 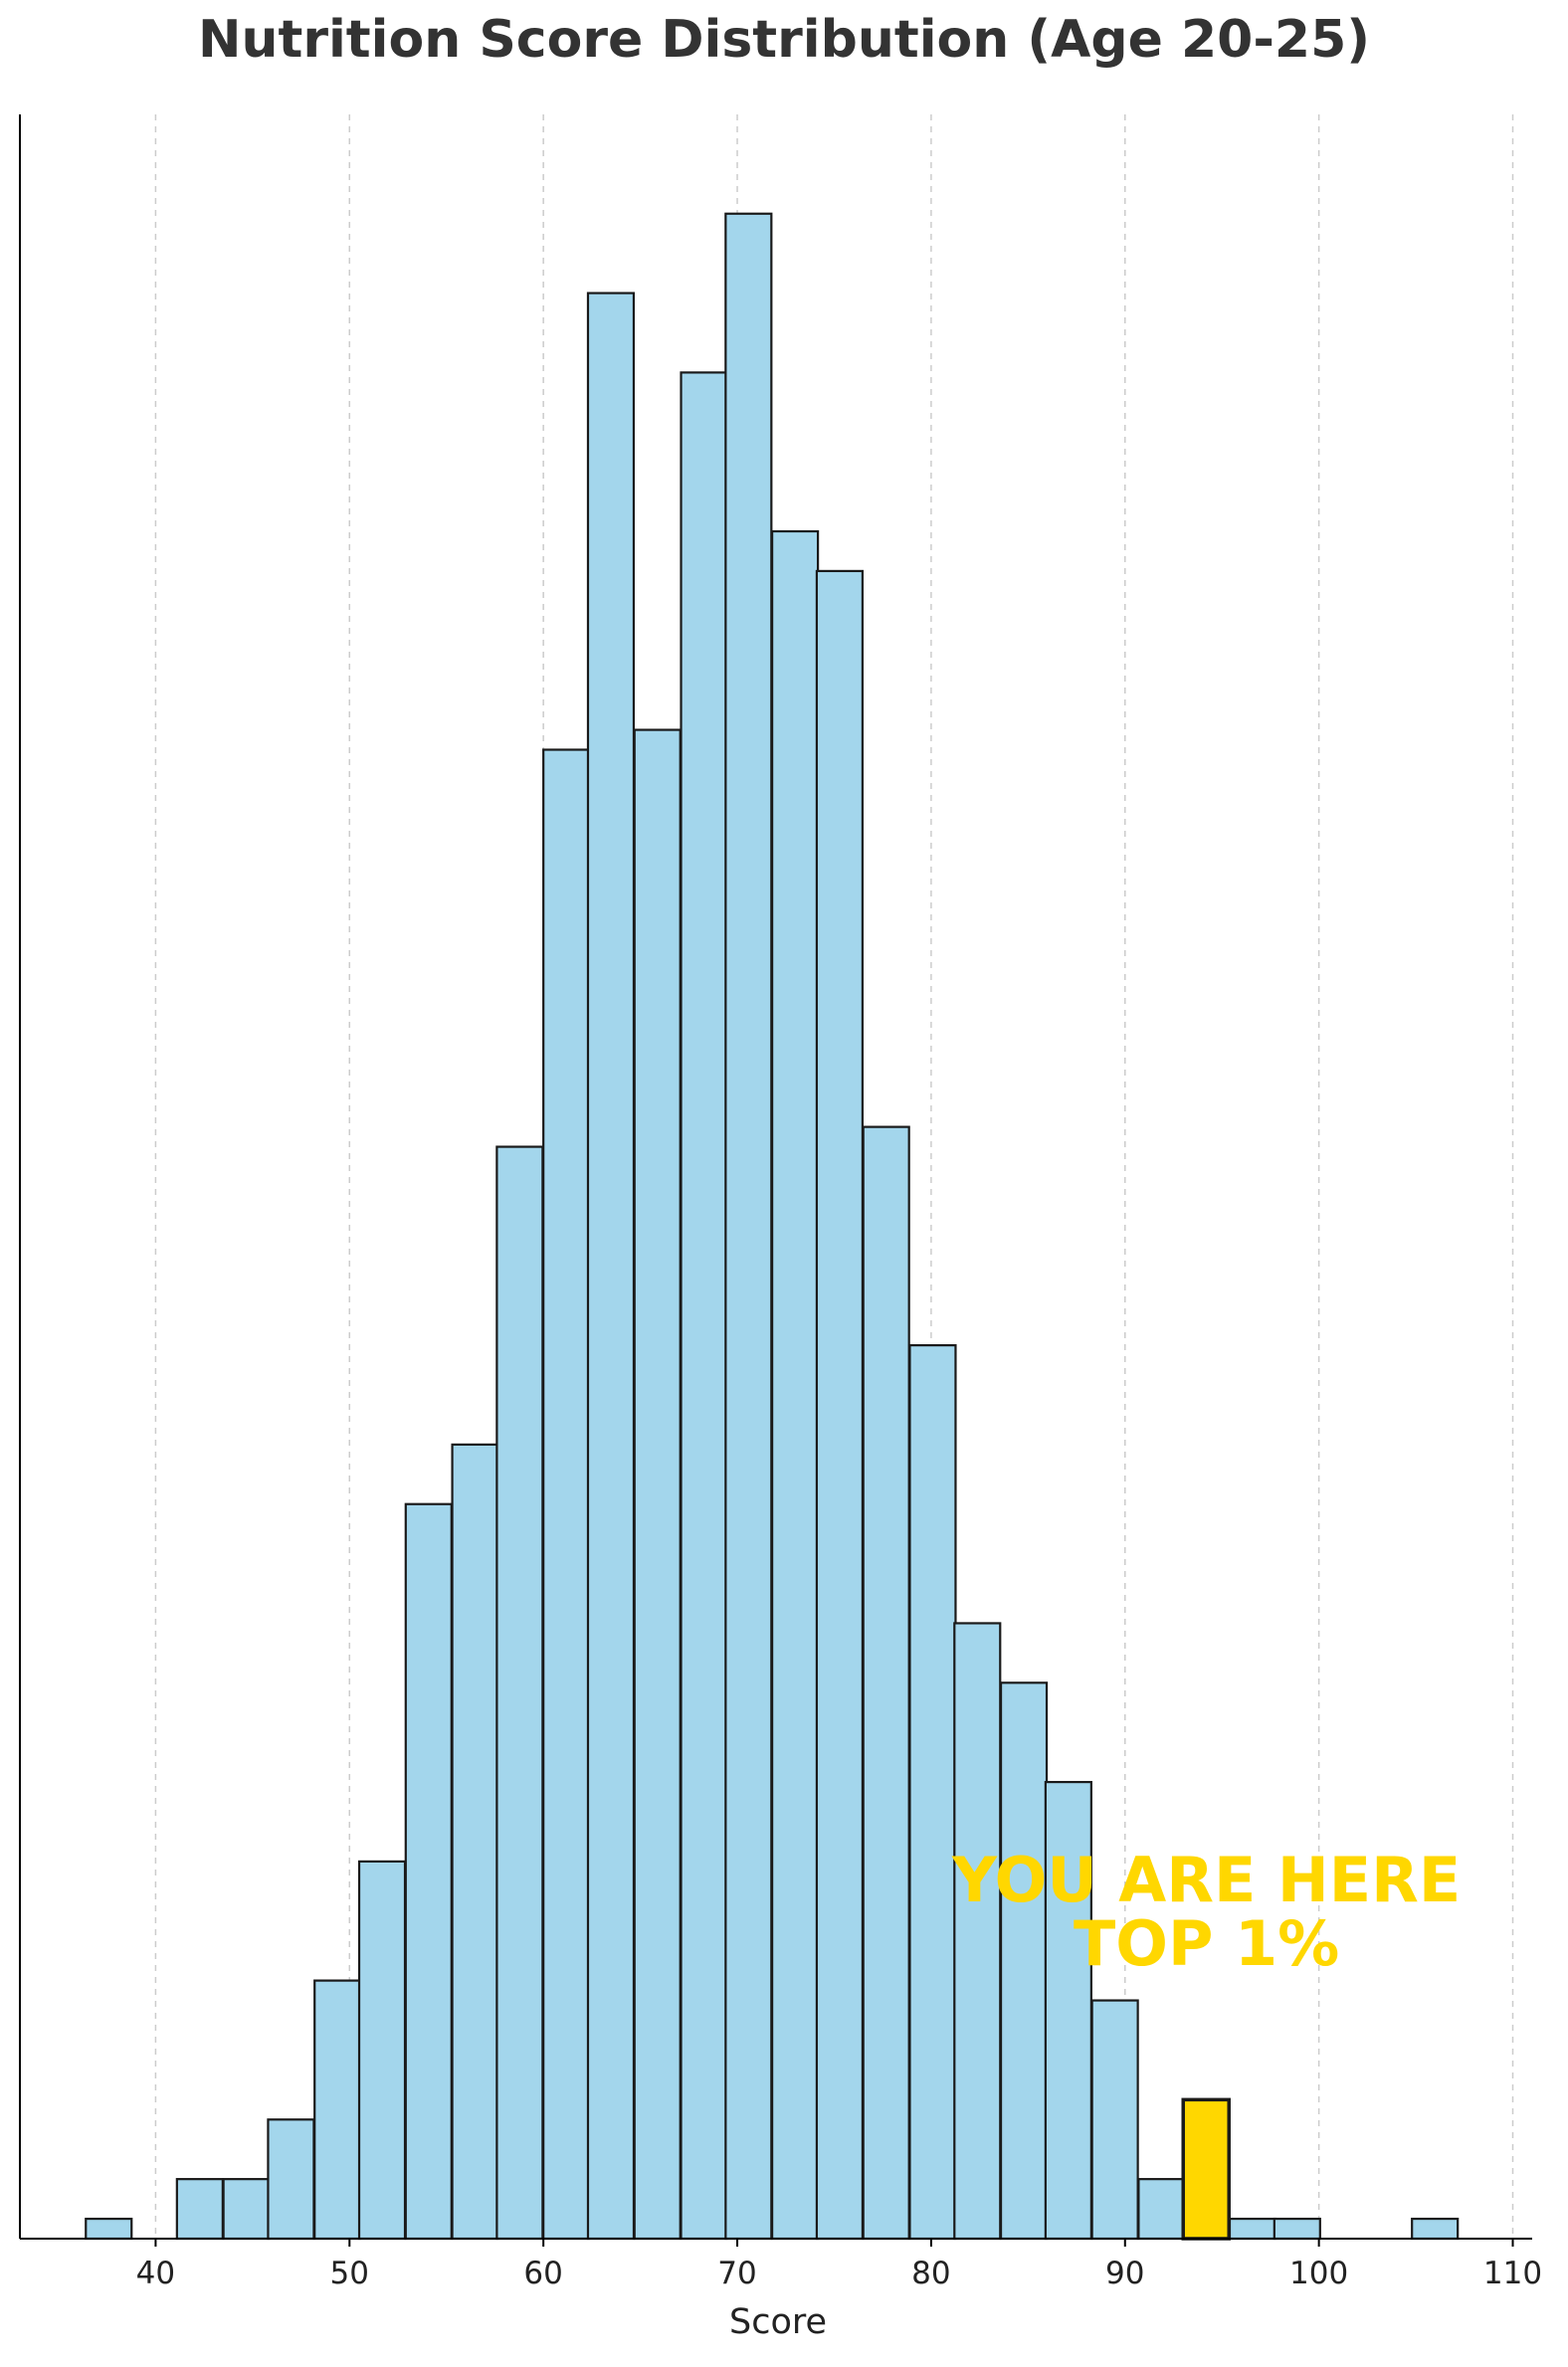 What do you see at coordinates (784, 40) in the screenshot?
I see `chart-title: Nutrition Score Distribution (Age 20-25)` at bounding box center [784, 40].